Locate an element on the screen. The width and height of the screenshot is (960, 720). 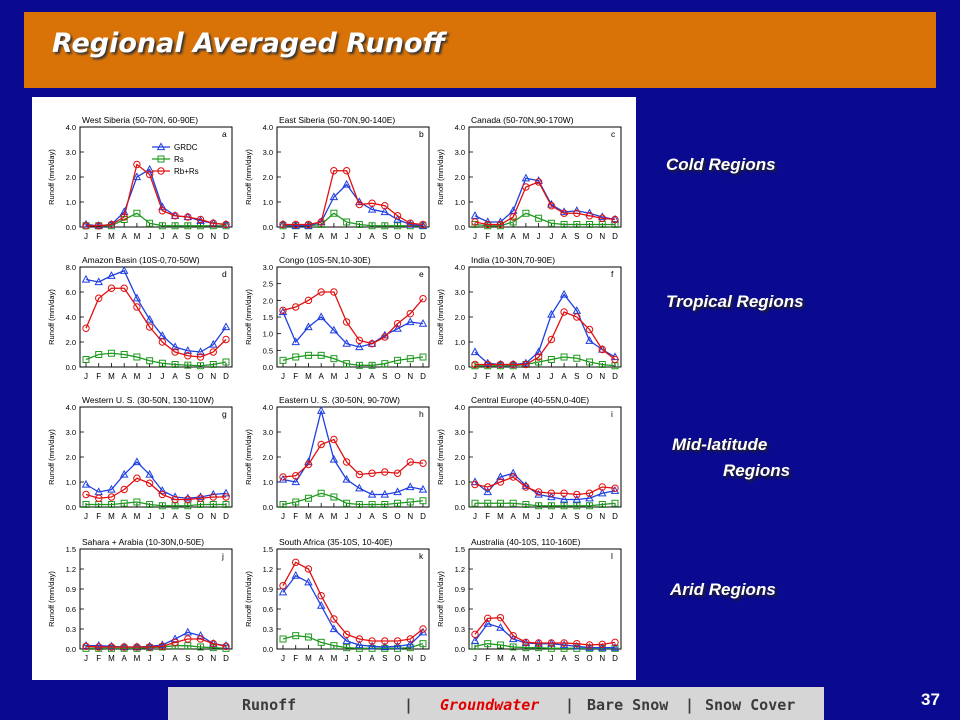
x-tick-label: M is located at coordinates (526, 516).